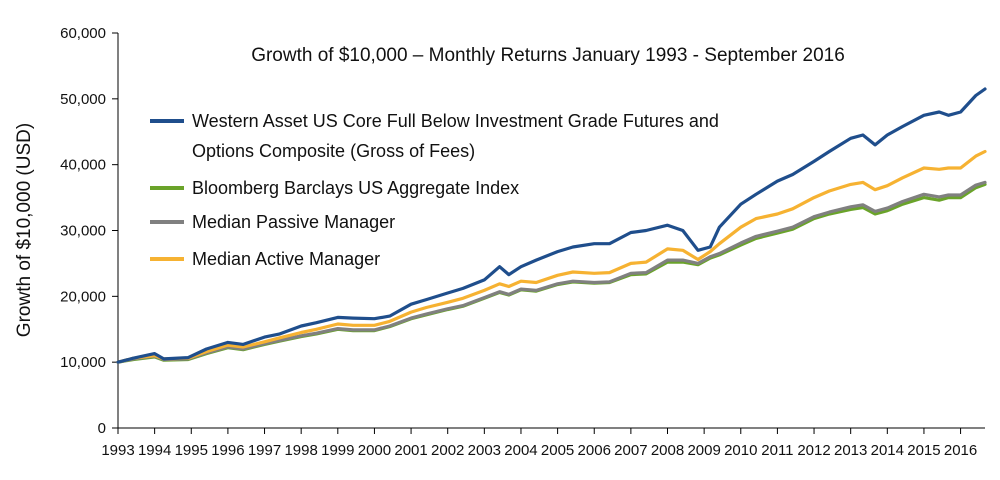 This screenshot has height=480, width=1000. I want to click on x-tick-label: 2016, so click(960, 450).